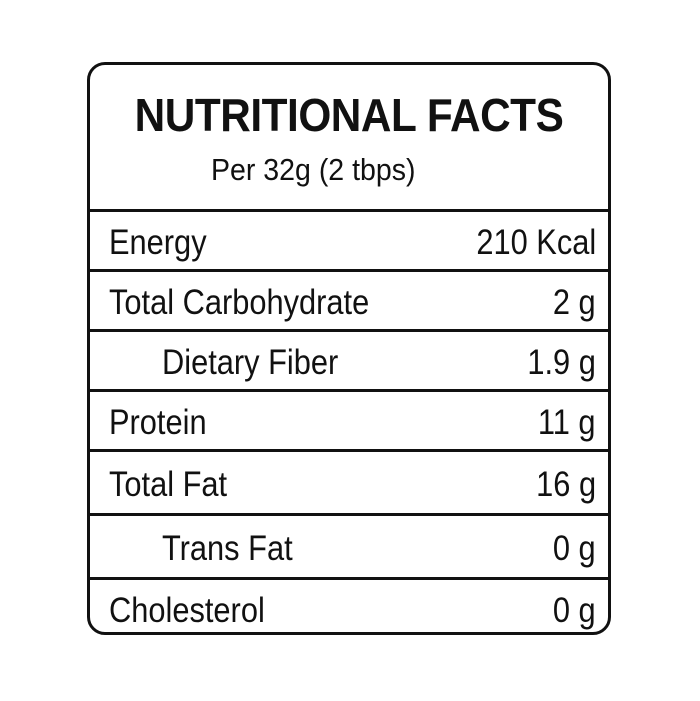 This screenshot has width=700, height=701. I want to click on nutrient-value: 2 g, so click(574, 302).